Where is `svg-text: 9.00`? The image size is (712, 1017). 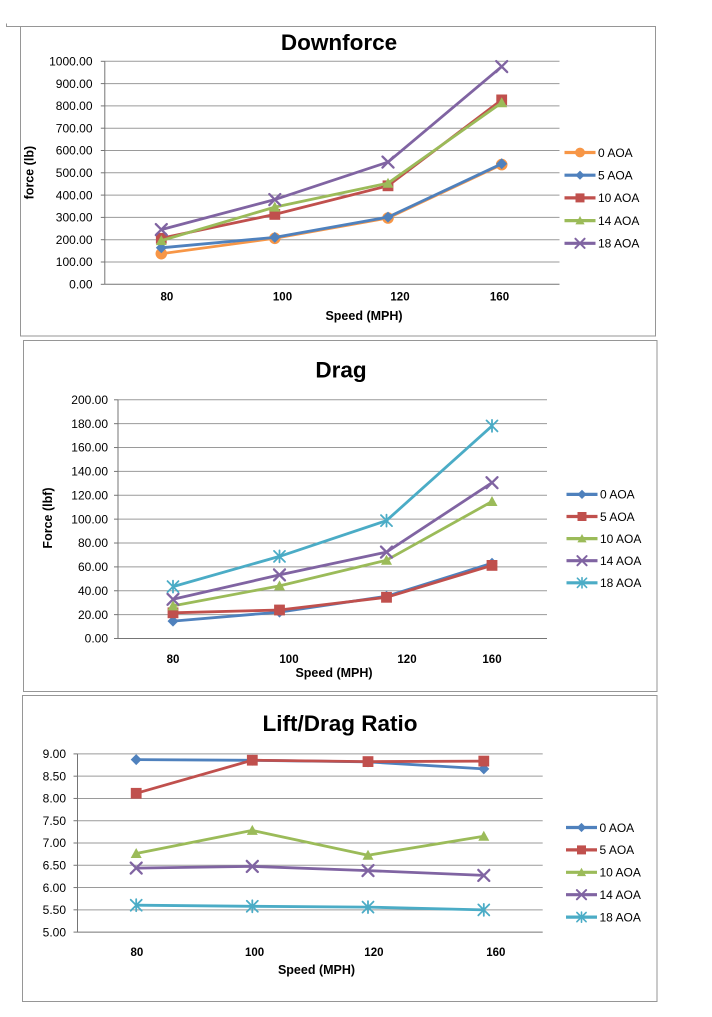 svg-text: 9.00 is located at coordinates (55, 754).